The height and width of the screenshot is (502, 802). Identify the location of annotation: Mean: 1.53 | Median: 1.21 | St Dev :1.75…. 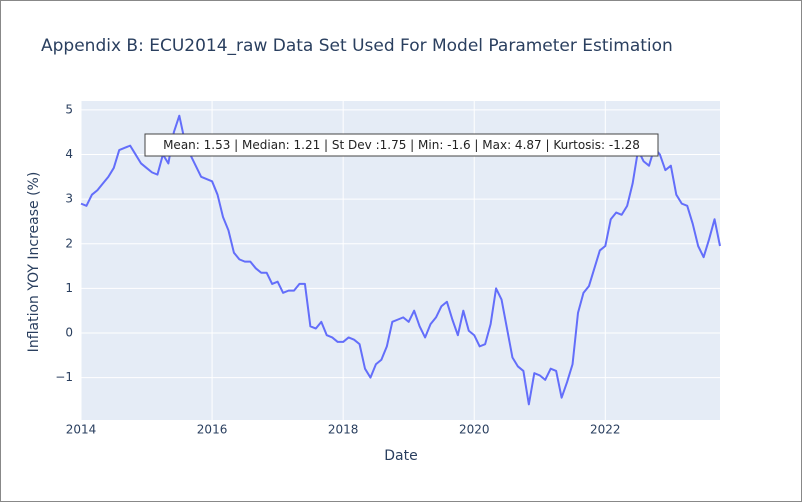
(401, 145).